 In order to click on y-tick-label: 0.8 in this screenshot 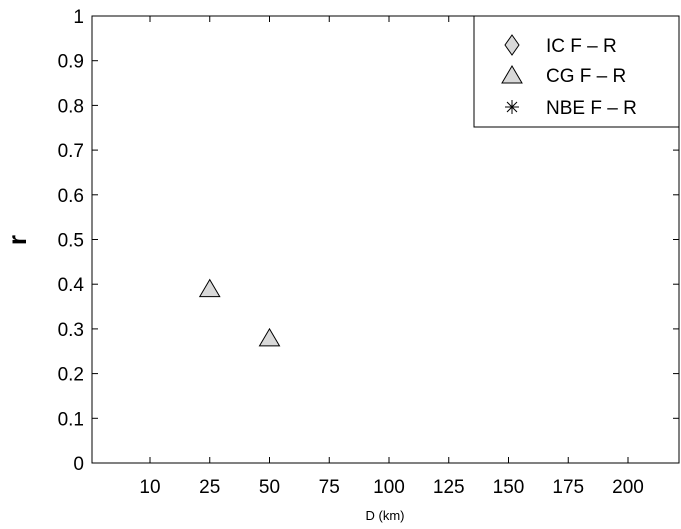, I will do `click(71, 106)`.